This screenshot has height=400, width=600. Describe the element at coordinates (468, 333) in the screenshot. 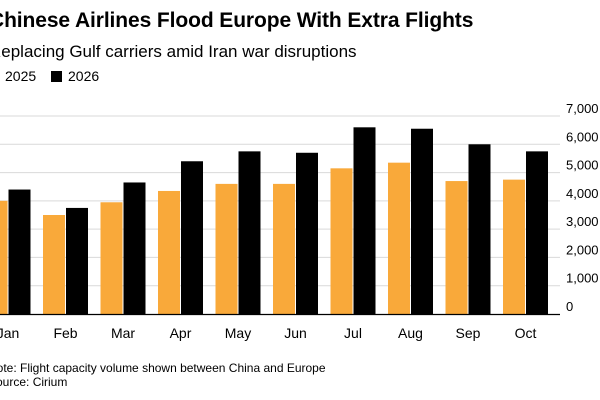

I see `x-tick-label: Sep` at that location.